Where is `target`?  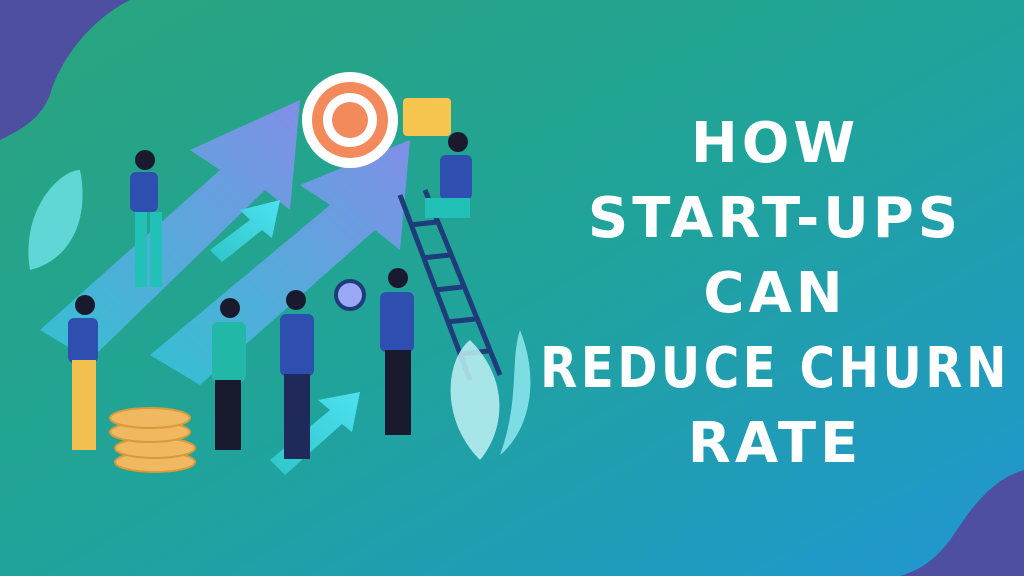
target is located at coordinates (350, 120).